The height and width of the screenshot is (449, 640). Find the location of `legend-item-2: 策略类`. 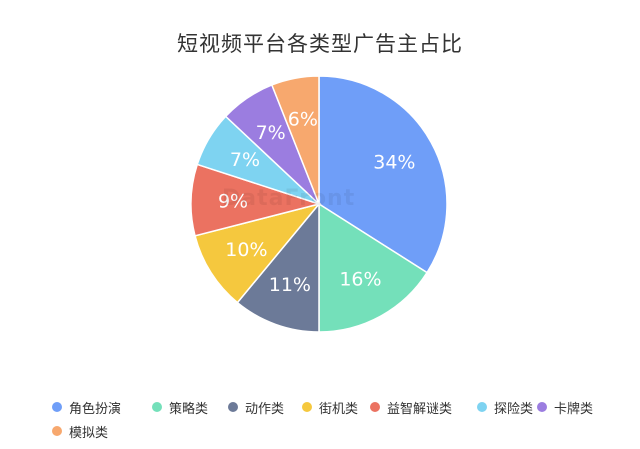

legend-item-2: 策略类 is located at coordinates (180, 407).